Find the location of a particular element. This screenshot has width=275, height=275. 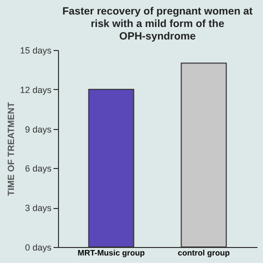

y-tick-label: 15 days is located at coordinates (36, 51).